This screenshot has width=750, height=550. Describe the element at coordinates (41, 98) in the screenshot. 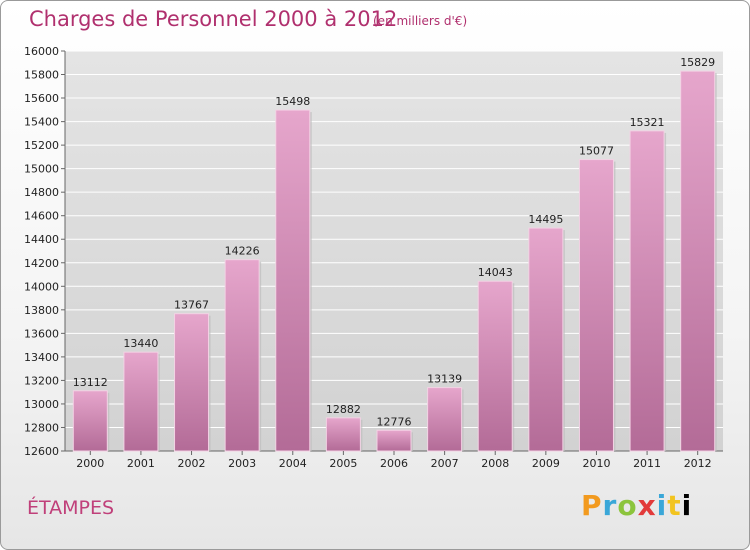

I see `y-tick-label: 15600` at that location.